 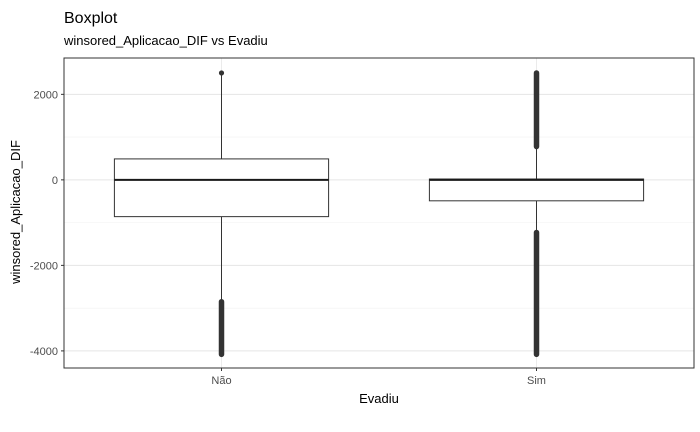 I want to click on y-tick-label: -2000, so click(x=44, y=266).